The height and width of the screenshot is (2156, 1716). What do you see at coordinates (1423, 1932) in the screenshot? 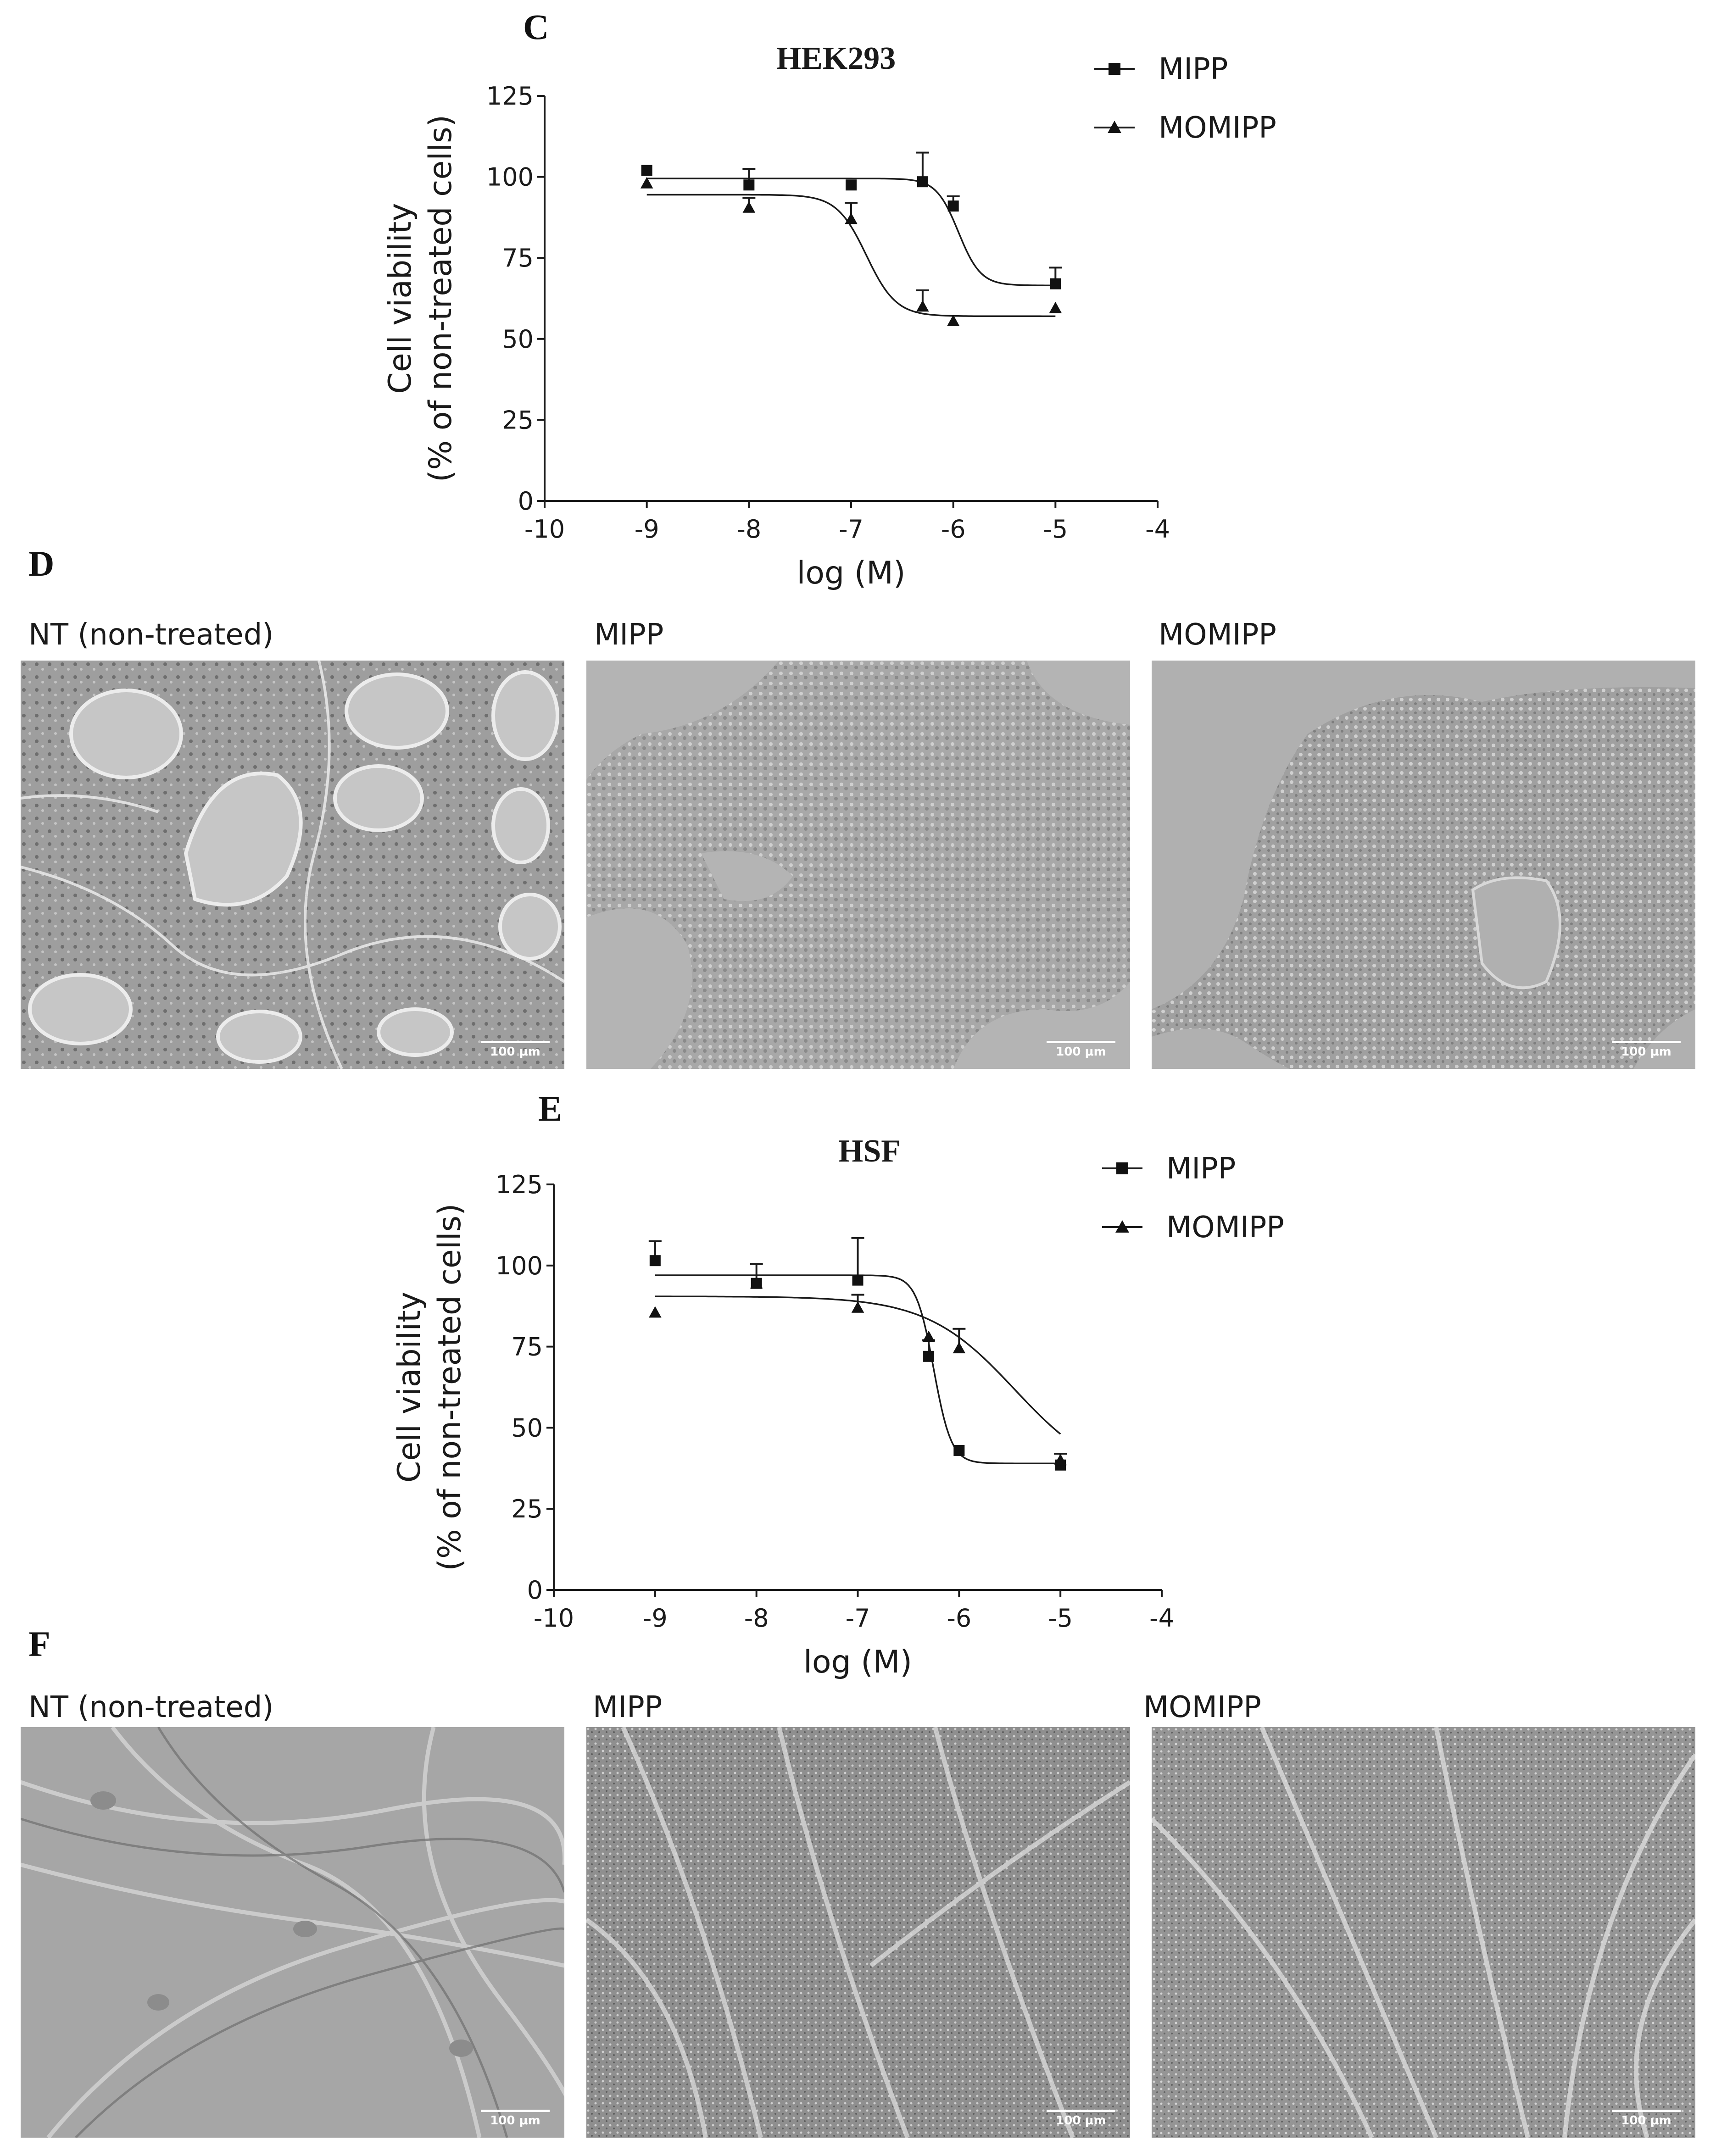
I see `micrograph-hsf-momipp: 100 μm` at bounding box center [1423, 1932].